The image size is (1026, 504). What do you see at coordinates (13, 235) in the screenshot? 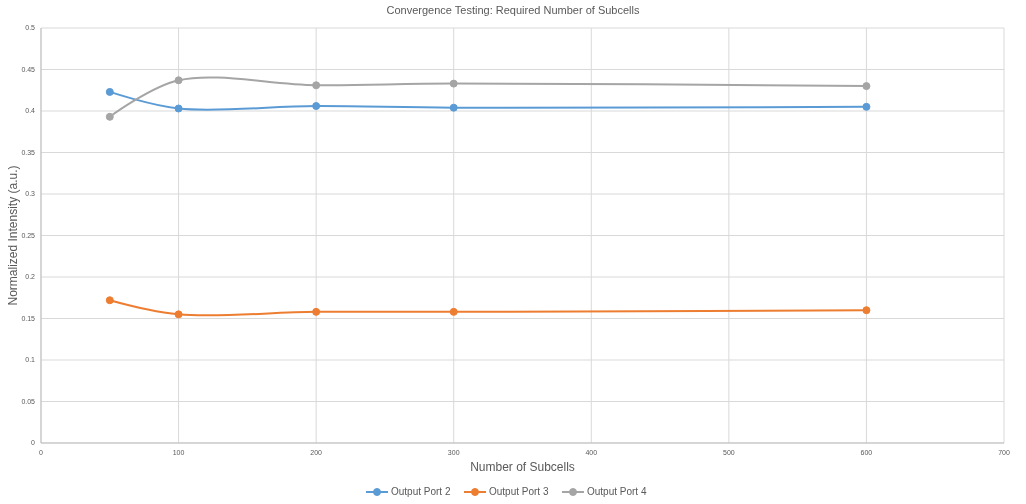
I see `y-axis-title: Normalized Intensity (a.u.)` at bounding box center [13, 235].